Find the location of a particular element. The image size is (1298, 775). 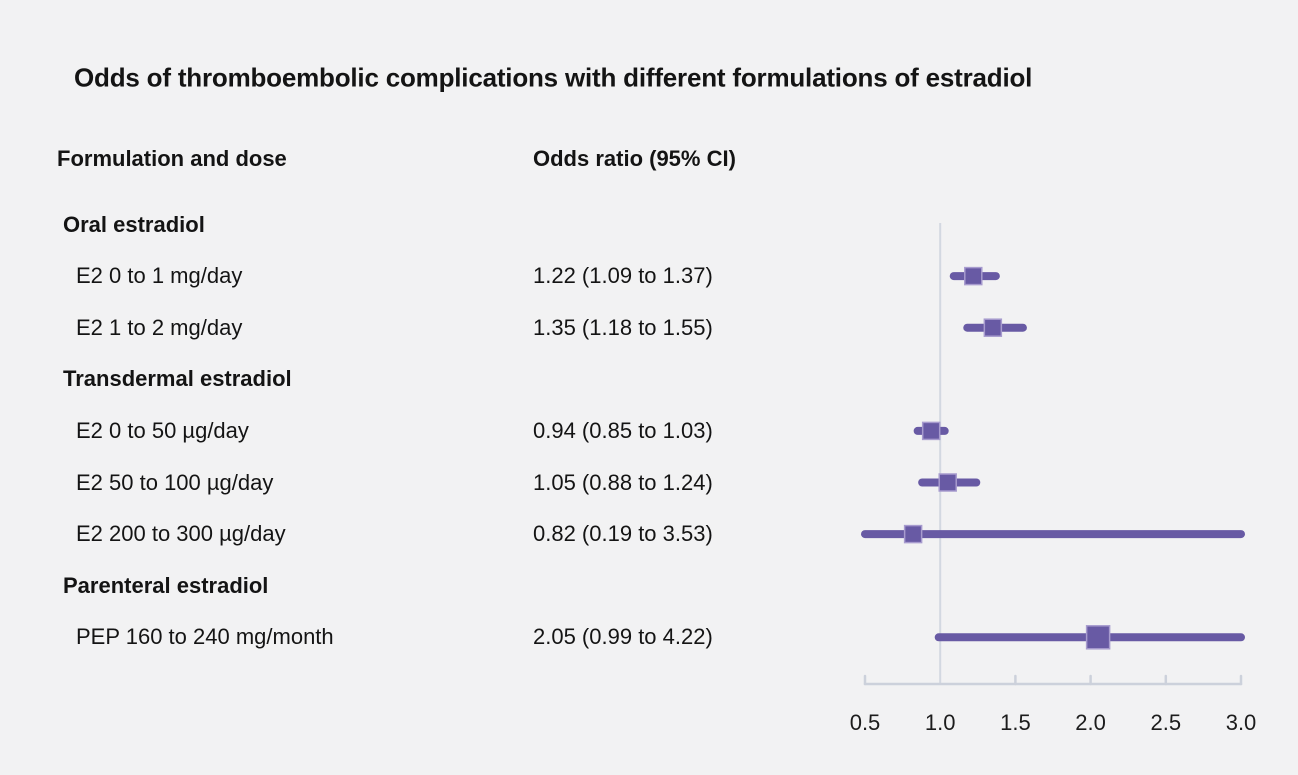

row-label: PEP 160 to 240 mg/month is located at coordinates (205, 637).